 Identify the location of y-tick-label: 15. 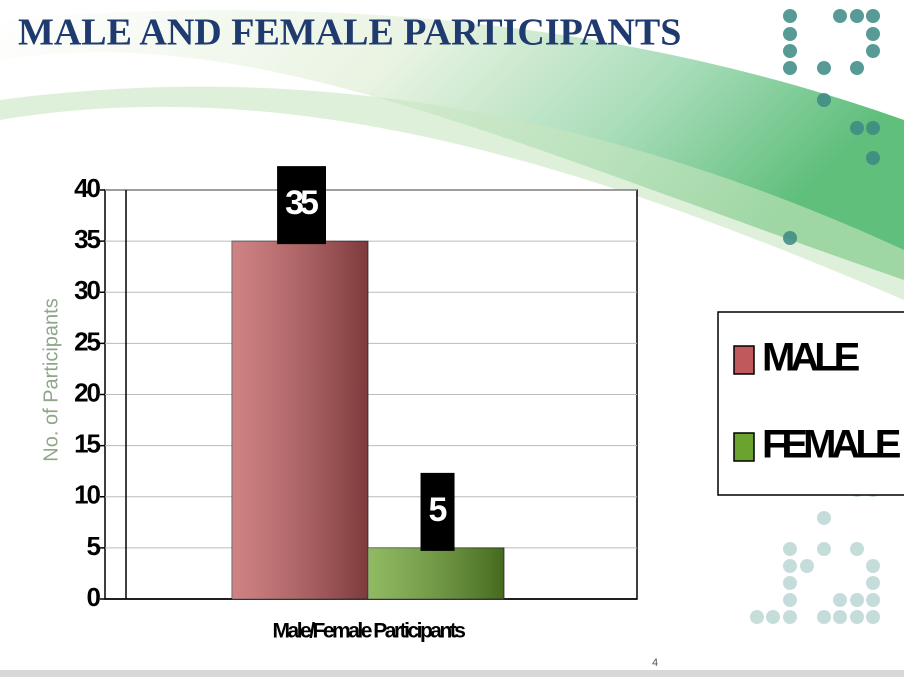
(87, 444).